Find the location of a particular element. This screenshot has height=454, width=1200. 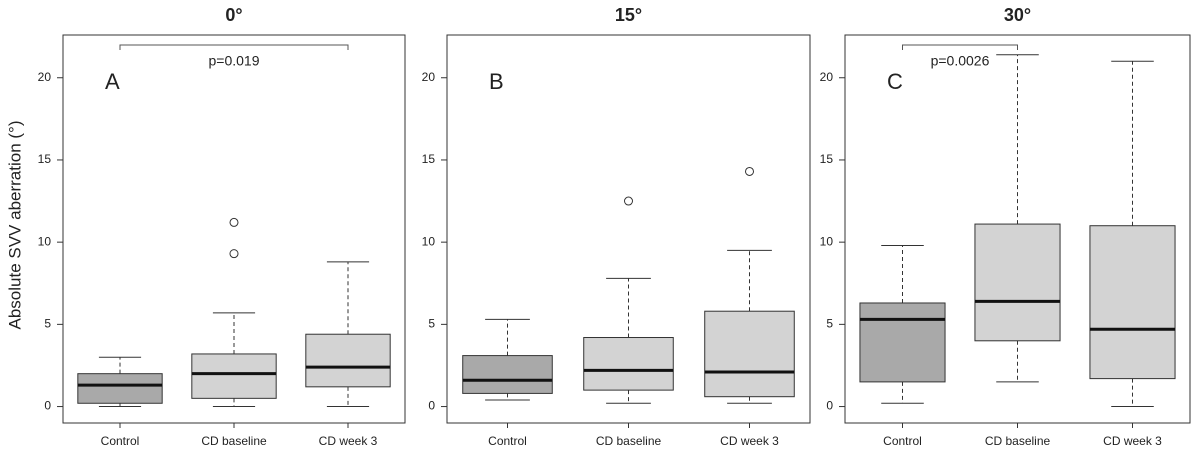

panel-title: 15° is located at coordinates (628, 15).